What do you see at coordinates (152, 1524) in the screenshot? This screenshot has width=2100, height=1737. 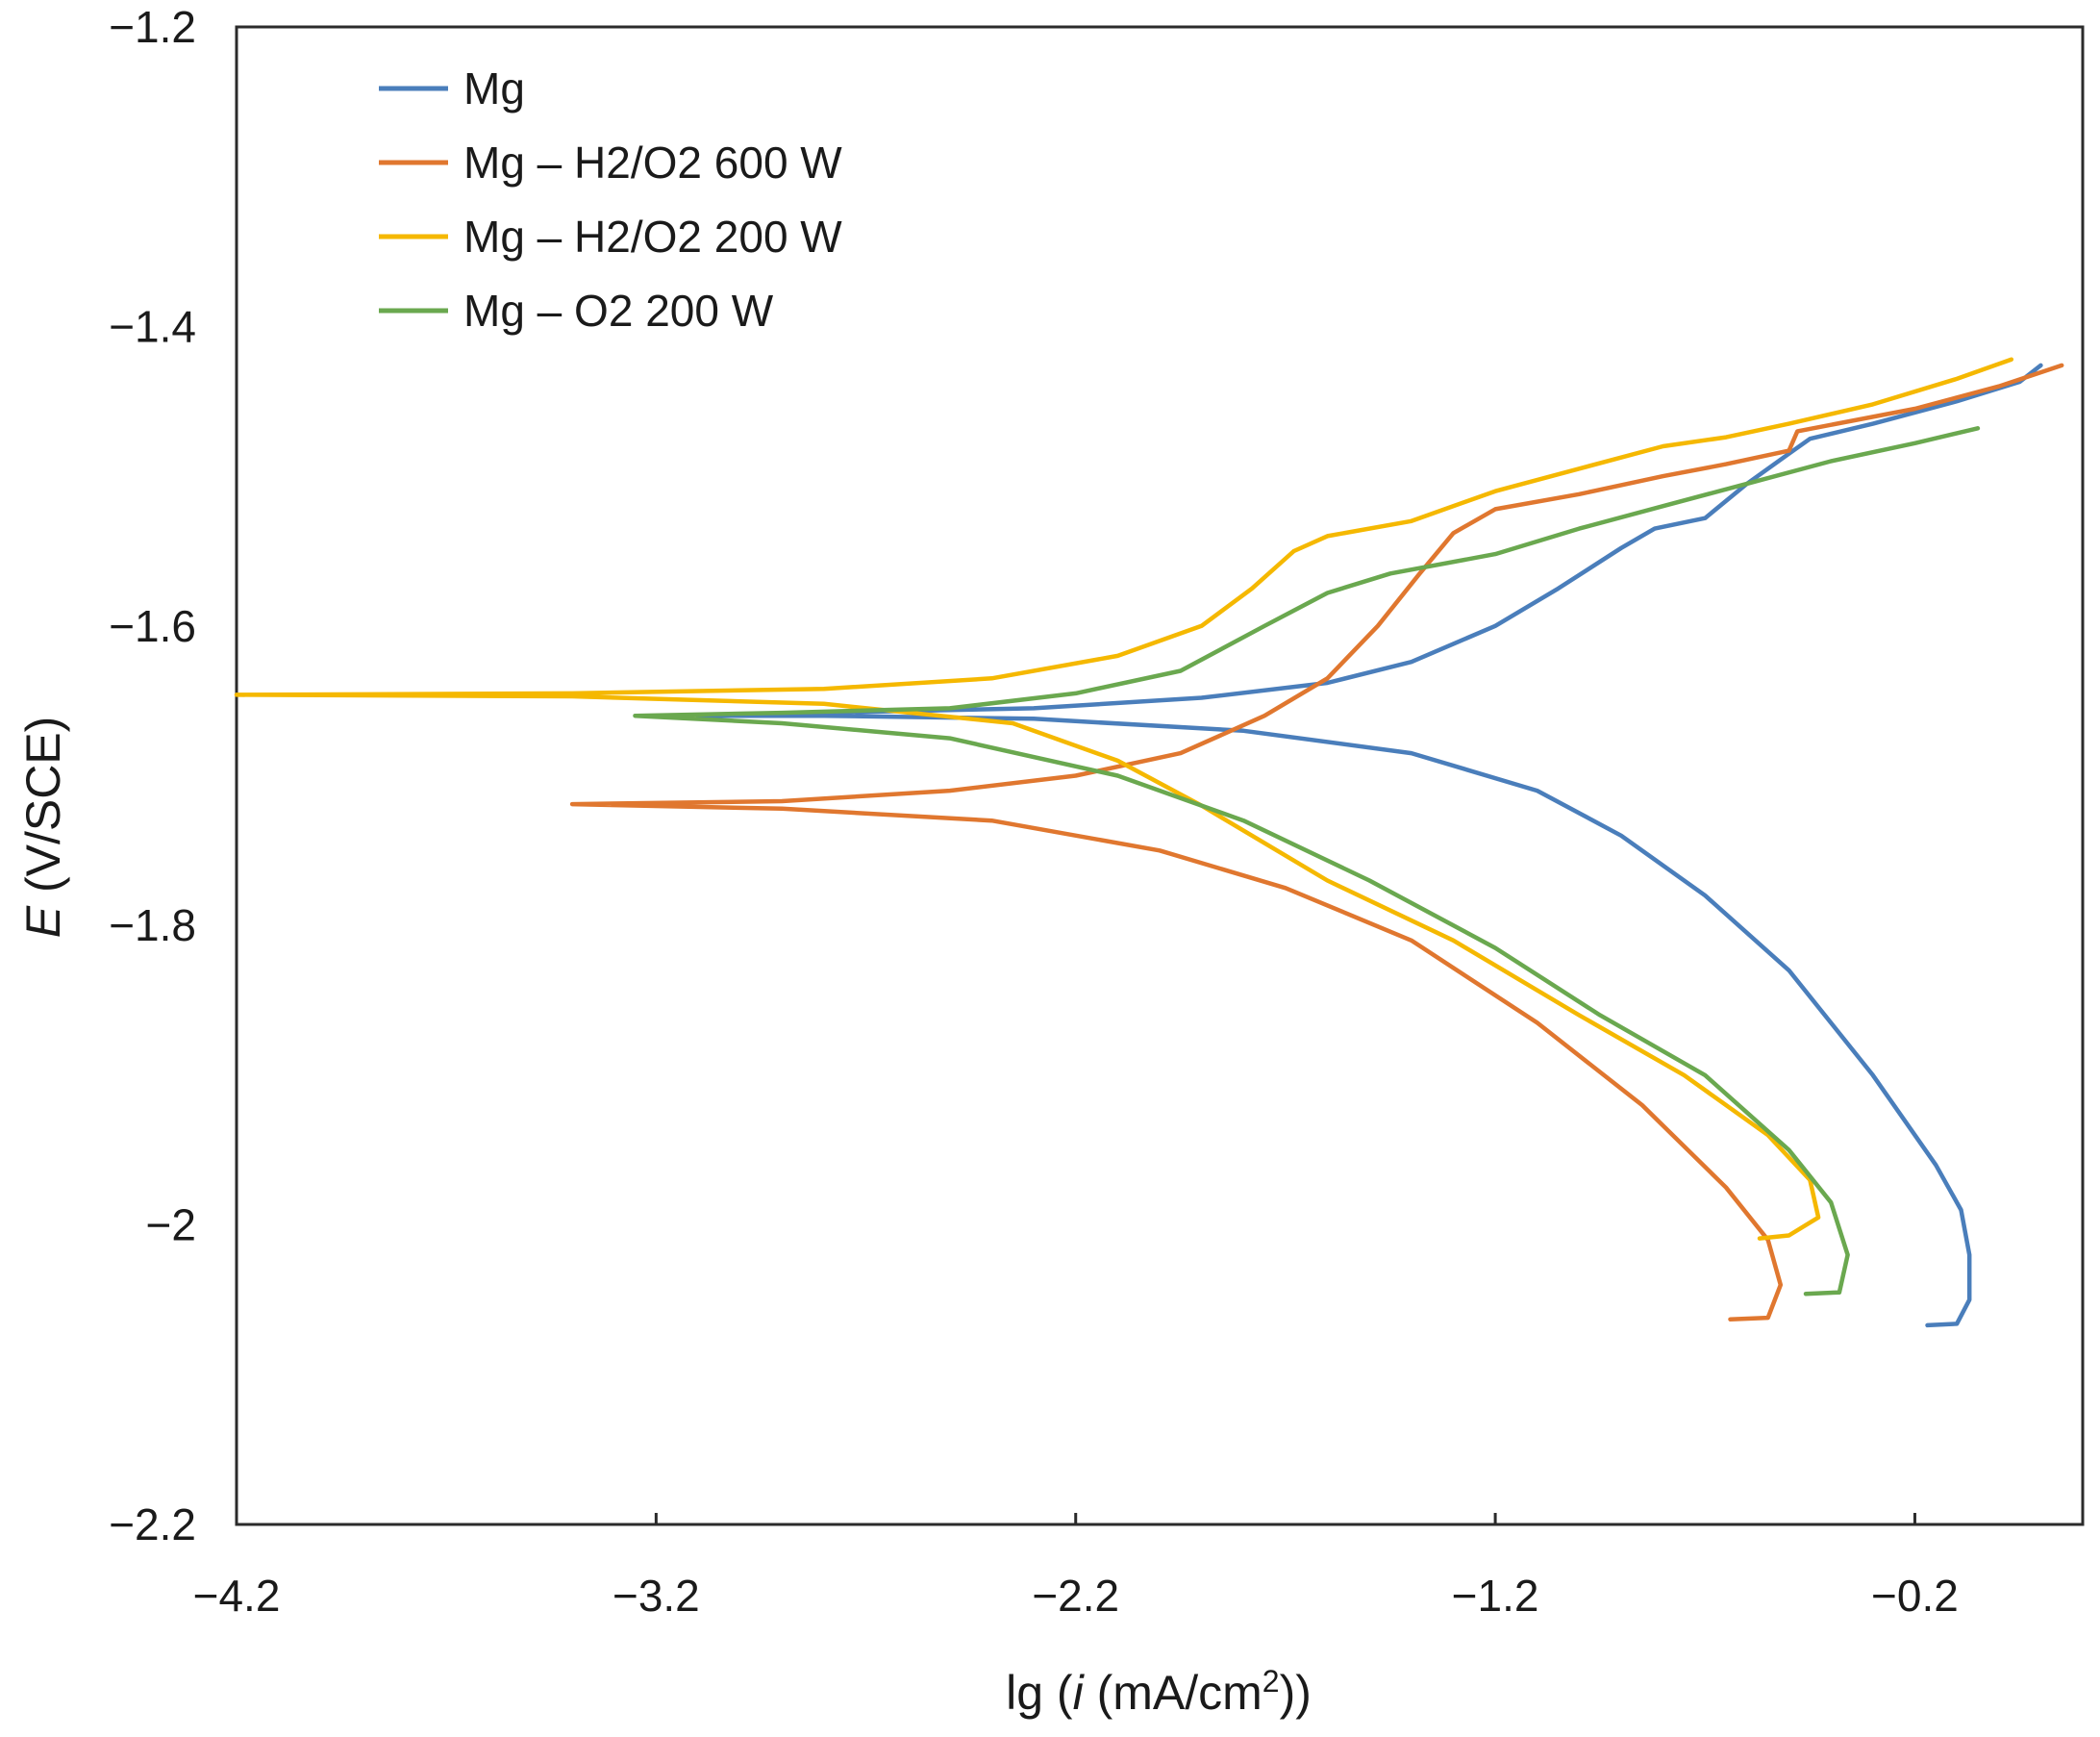 I see `y-tick-label: −2.2` at bounding box center [152, 1524].